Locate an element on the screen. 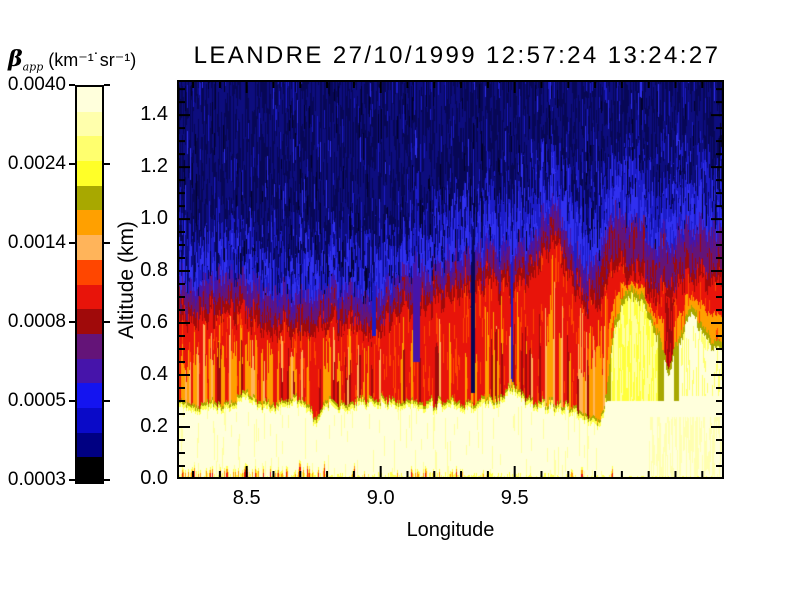  colorbar-units: (km⁻¹˙sr⁻¹) is located at coordinates (92, 60).